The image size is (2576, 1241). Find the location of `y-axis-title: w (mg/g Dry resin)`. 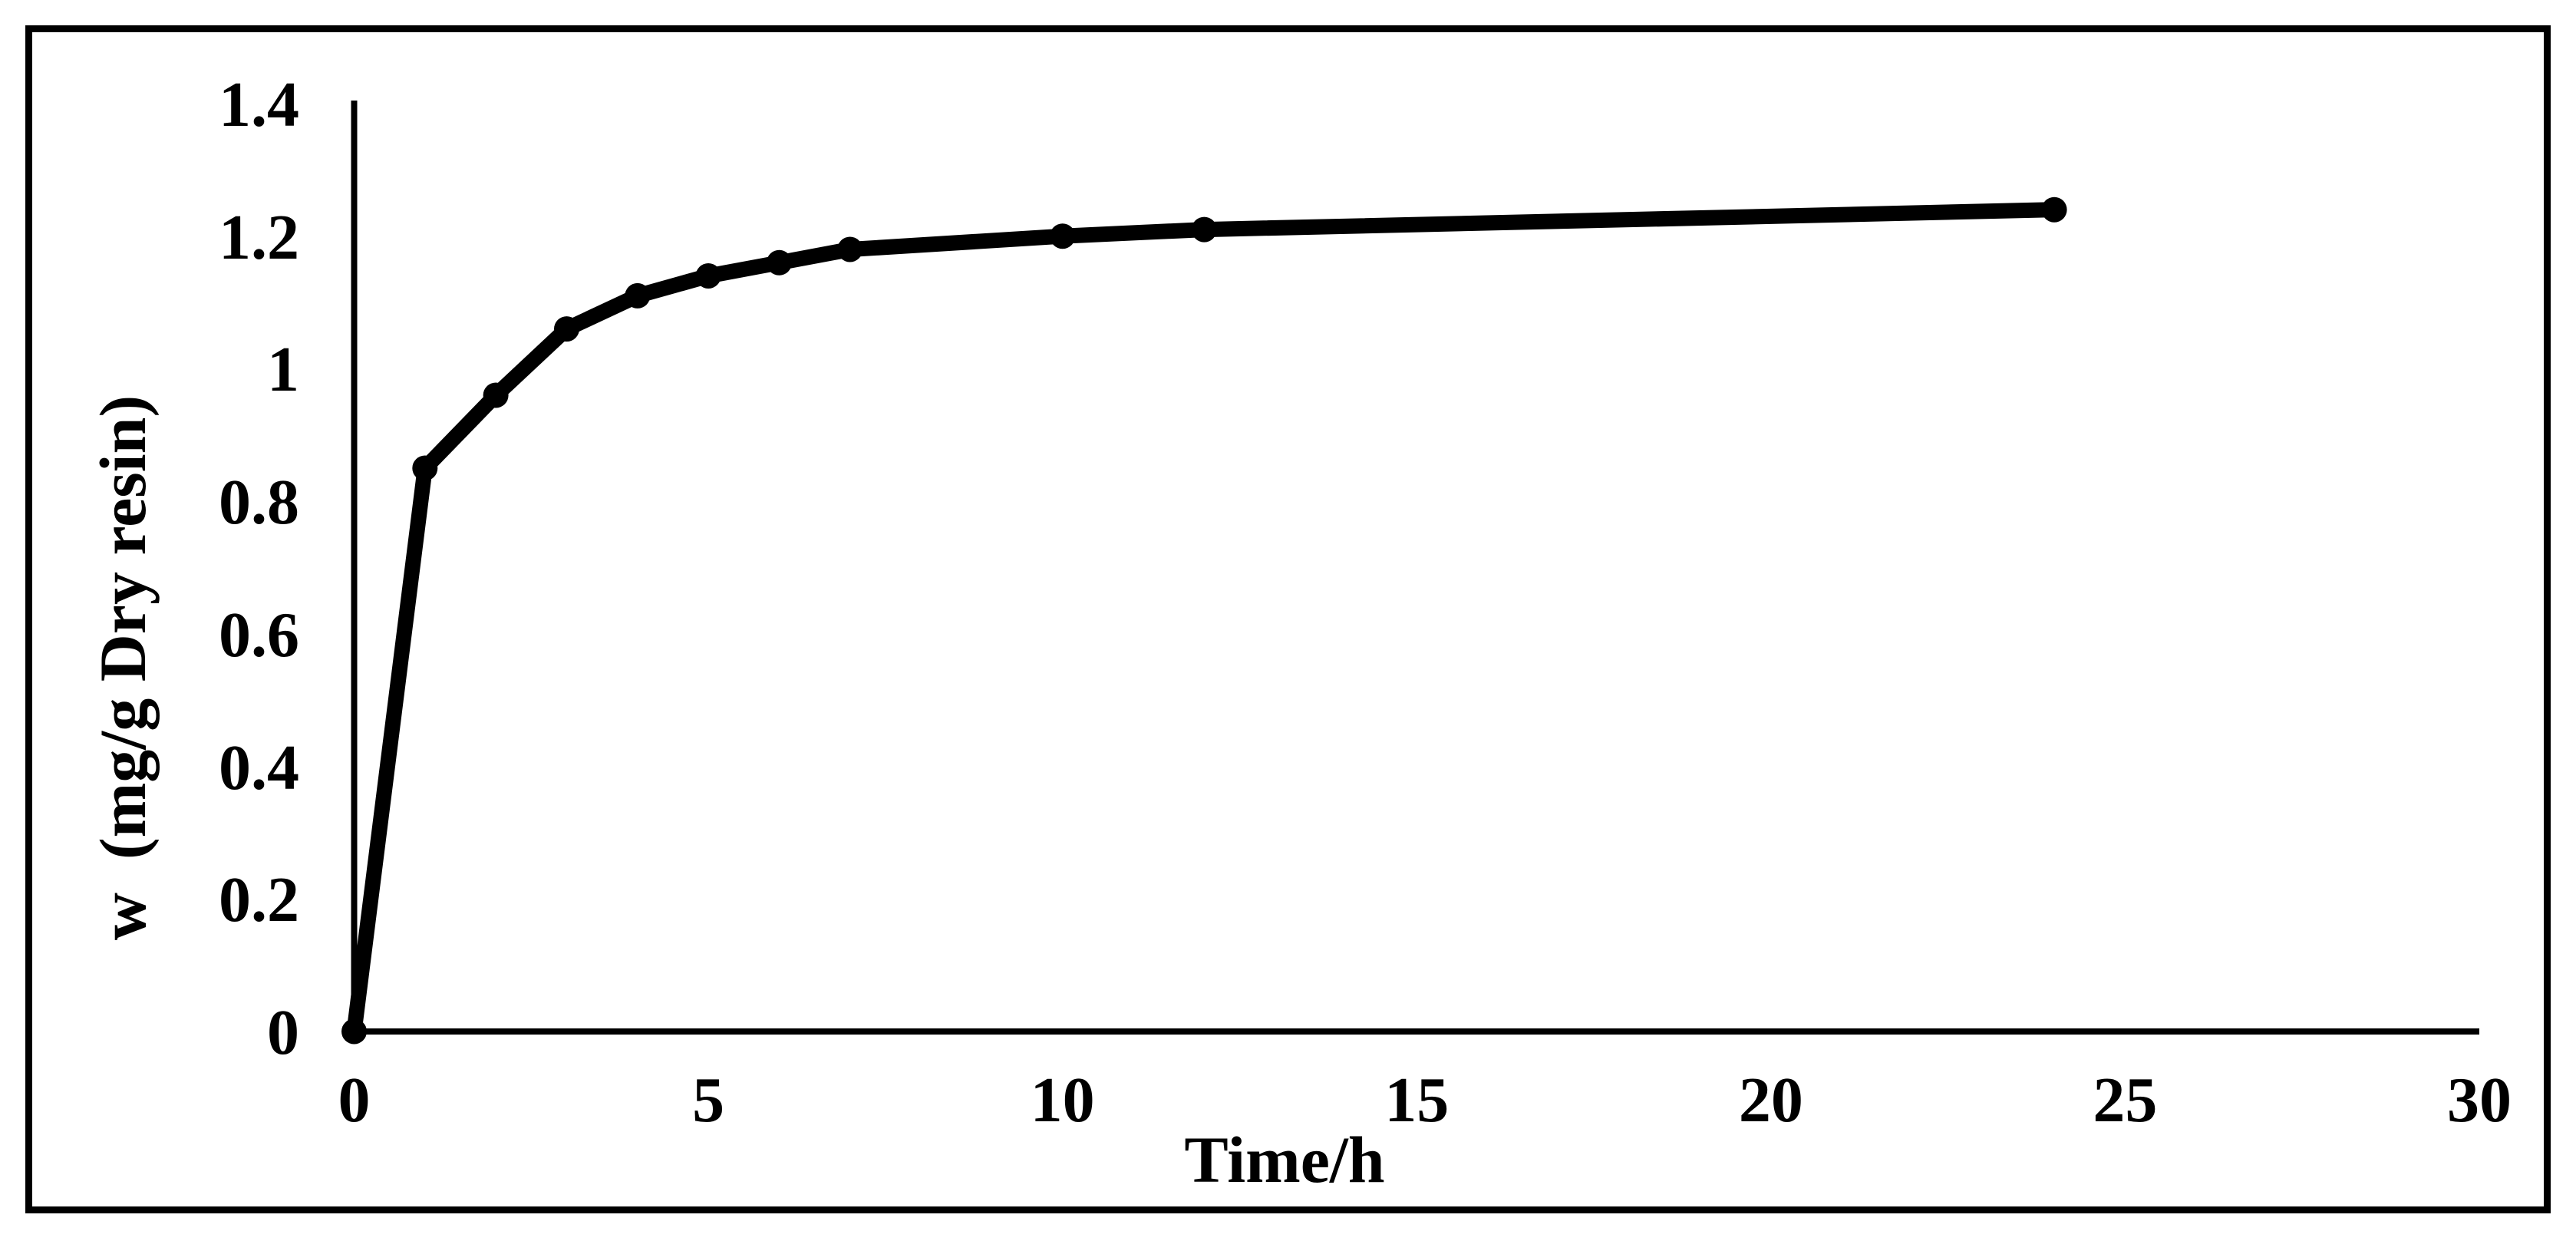

y-axis-title: w (mg/g Dry resin) is located at coordinates (123, 668).